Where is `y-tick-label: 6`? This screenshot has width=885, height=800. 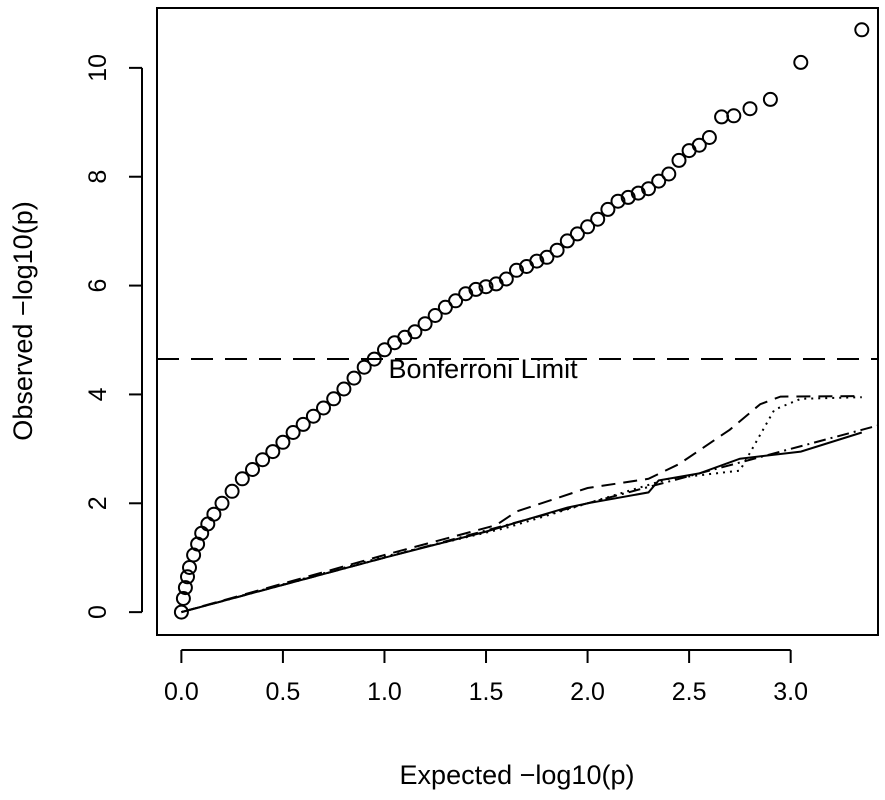
y-tick-label: 6 is located at coordinates (98, 286).